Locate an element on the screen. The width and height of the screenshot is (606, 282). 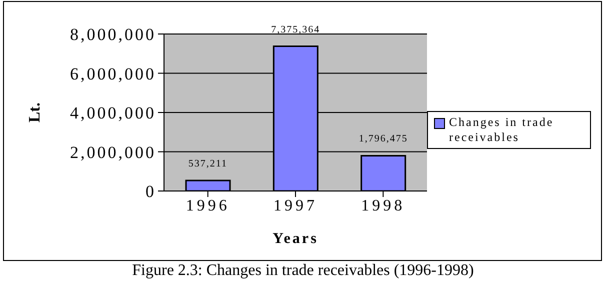
y-axis-title: Lt. is located at coordinates (35, 112).